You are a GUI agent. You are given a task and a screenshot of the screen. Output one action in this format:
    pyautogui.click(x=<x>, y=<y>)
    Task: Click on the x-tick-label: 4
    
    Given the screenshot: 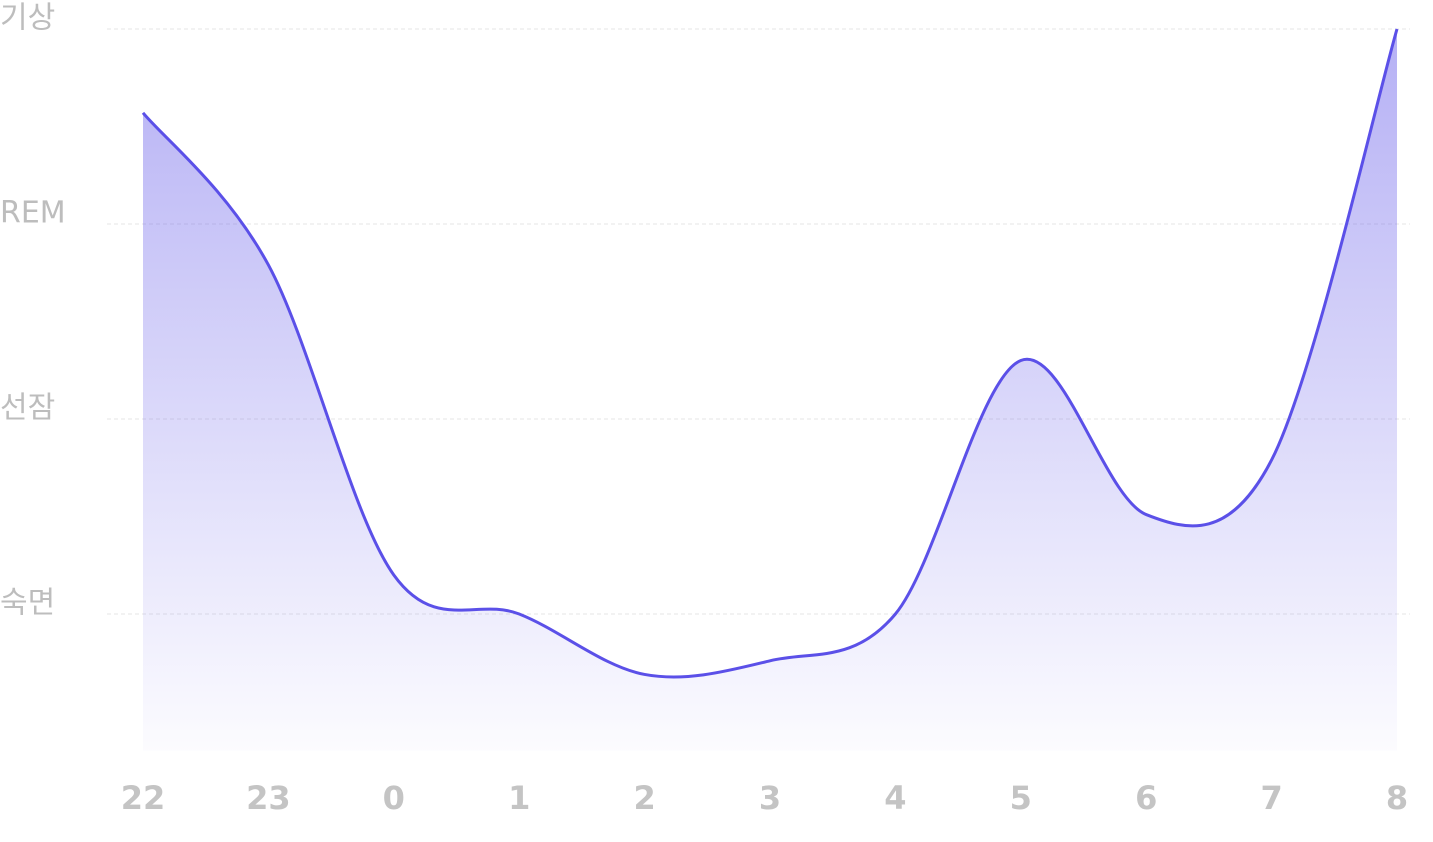 What is the action you would take?
    pyautogui.click(x=895, y=798)
    